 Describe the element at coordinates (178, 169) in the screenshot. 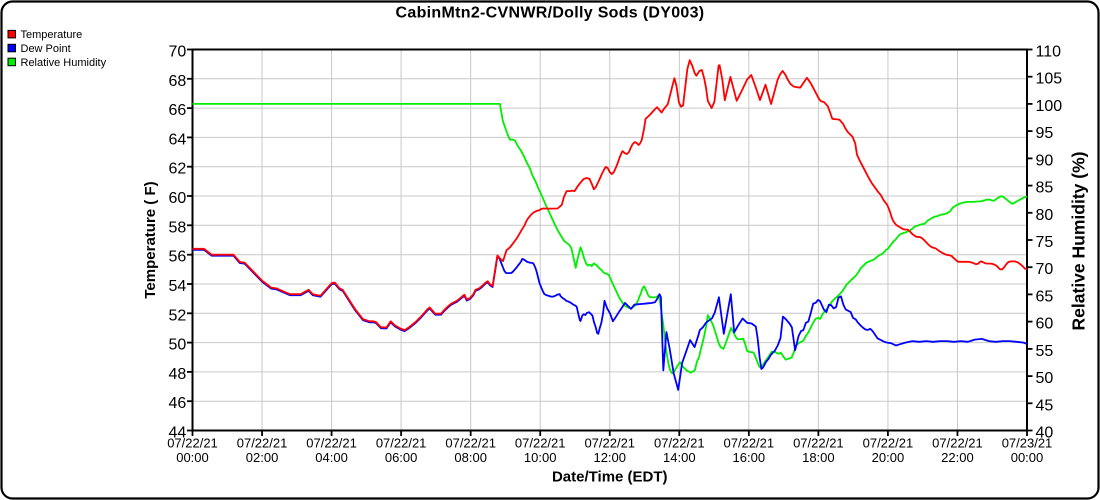

I see `svg-text: 62` at that location.